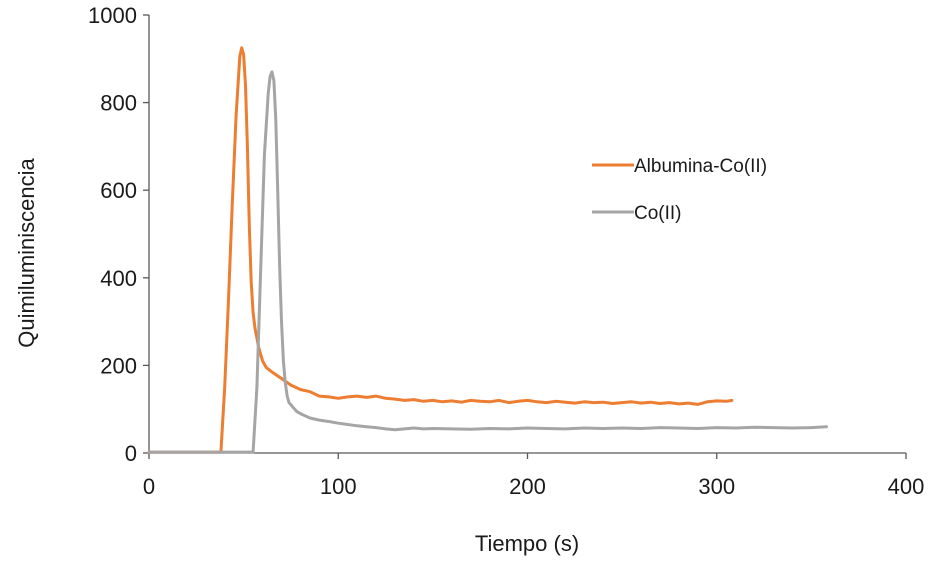  I want to click on x-tick-label: 100, so click(338, 486).